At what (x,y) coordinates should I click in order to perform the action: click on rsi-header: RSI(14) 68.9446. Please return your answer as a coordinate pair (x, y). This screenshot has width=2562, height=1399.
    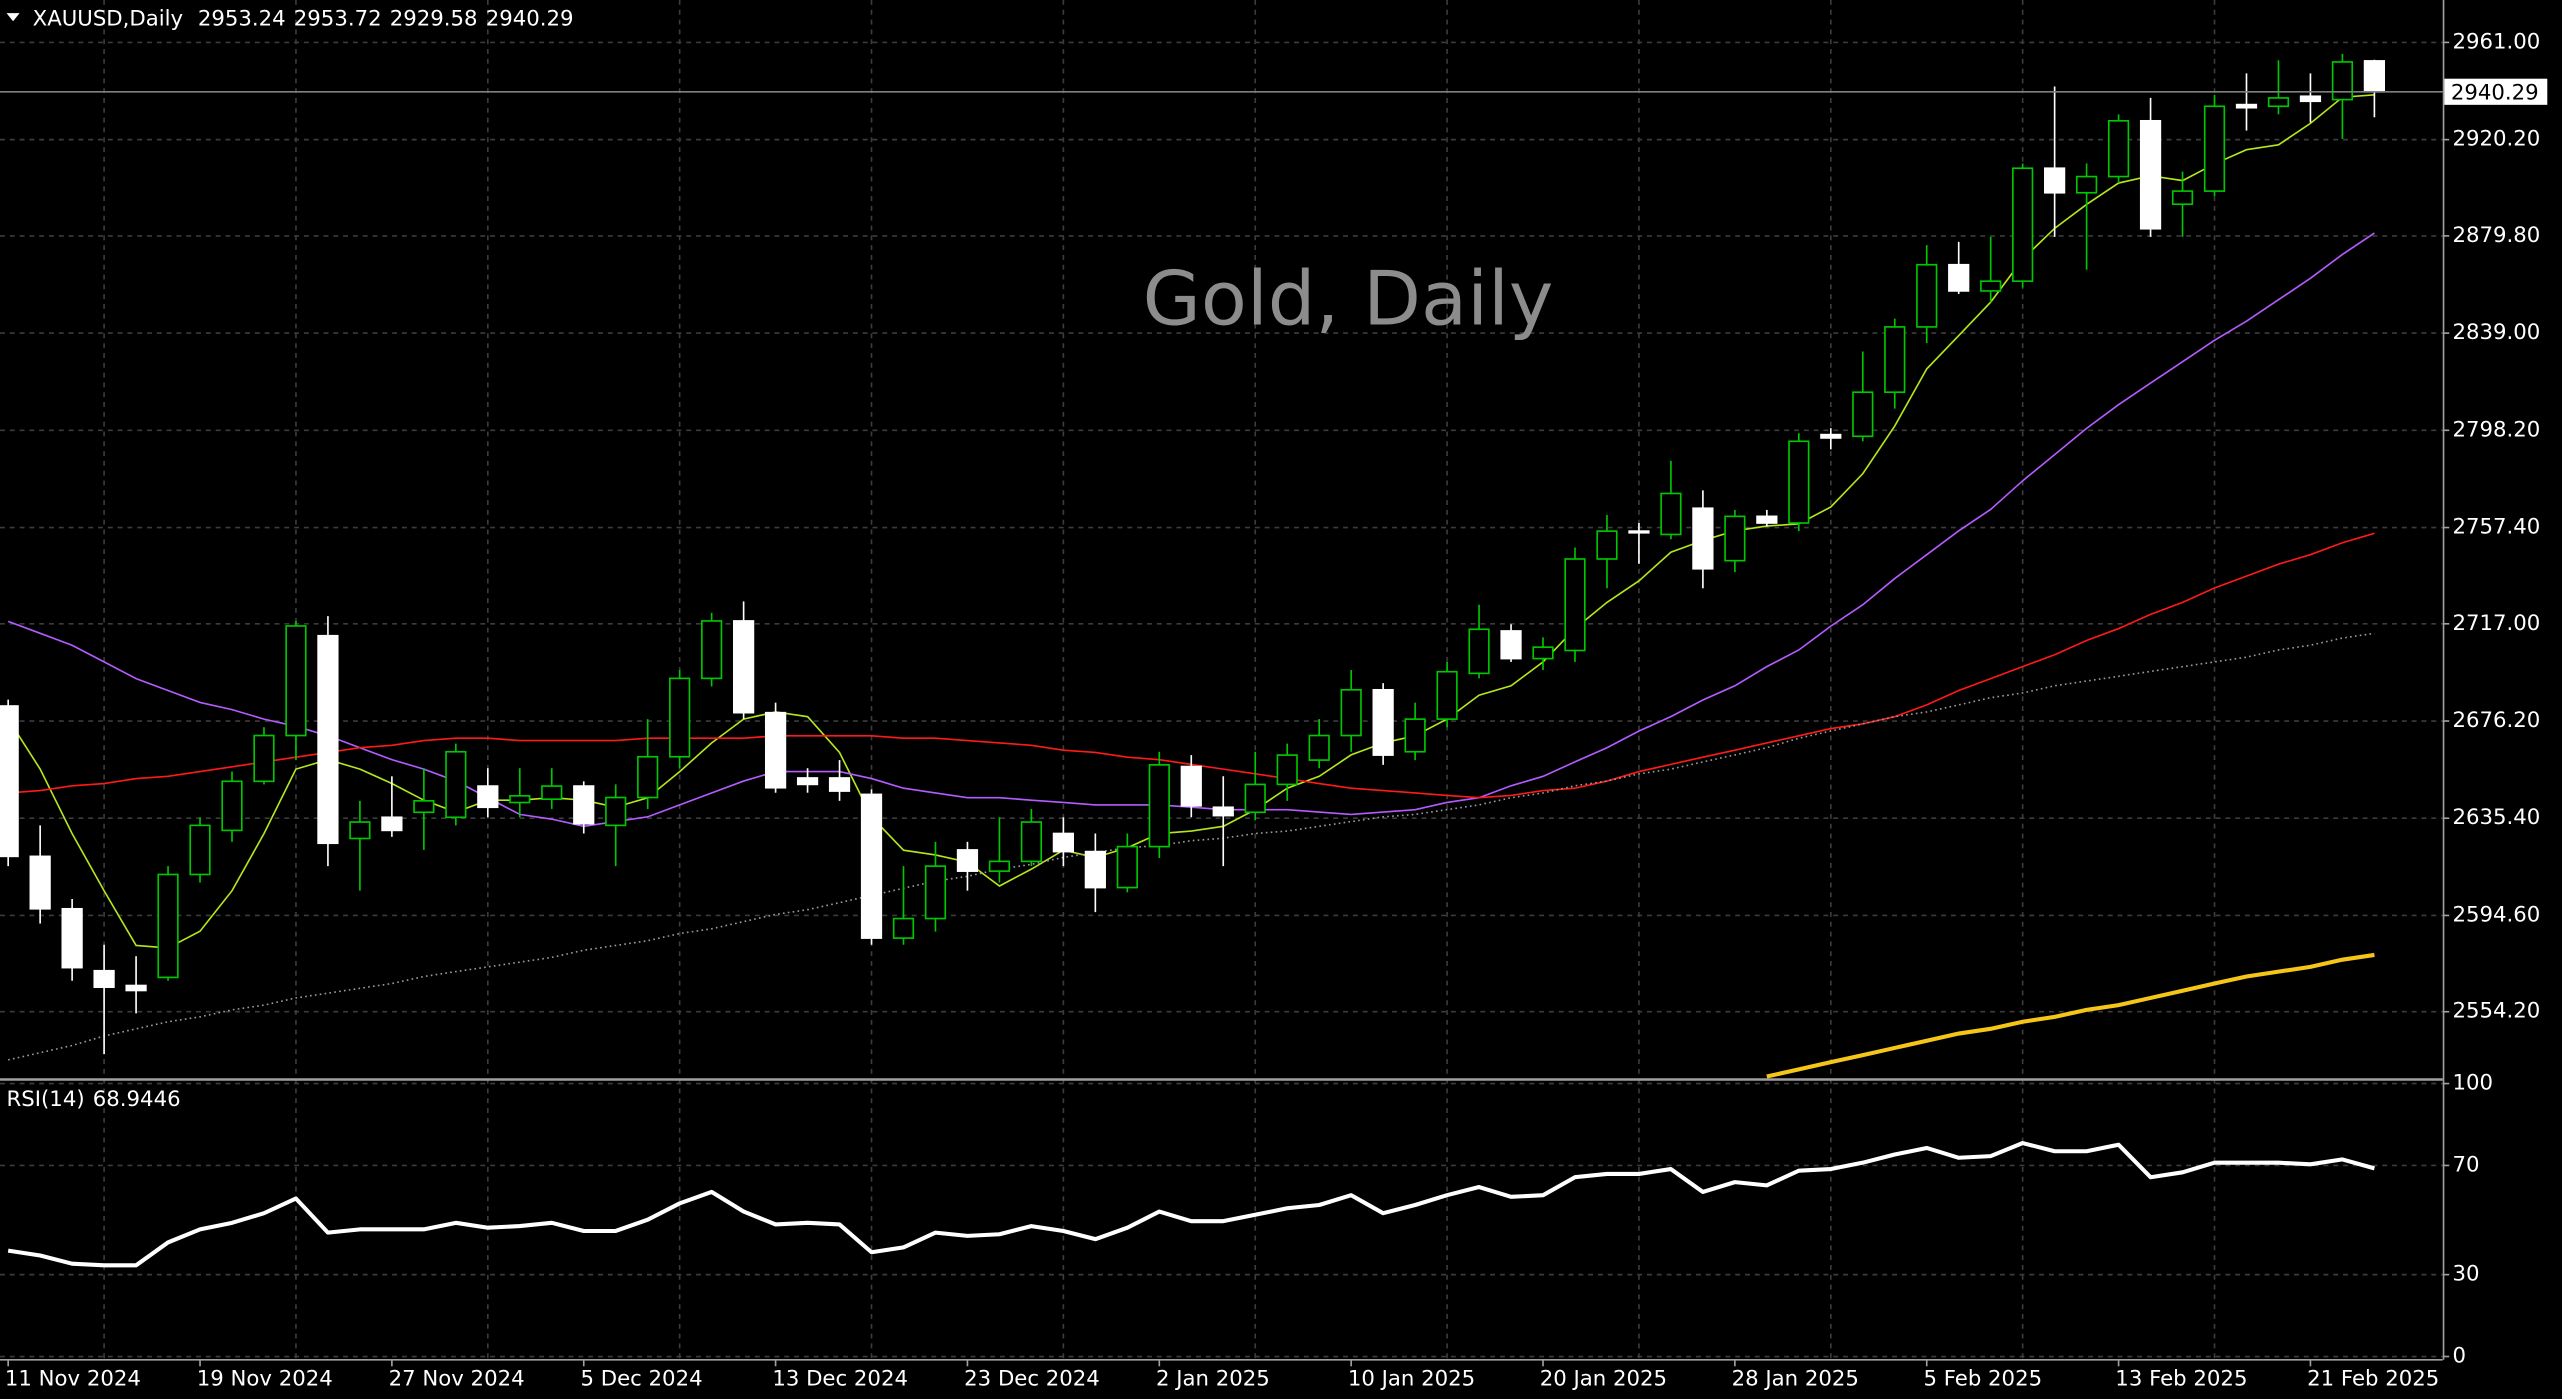
    Looking at the image, I should click on (94, 1099).